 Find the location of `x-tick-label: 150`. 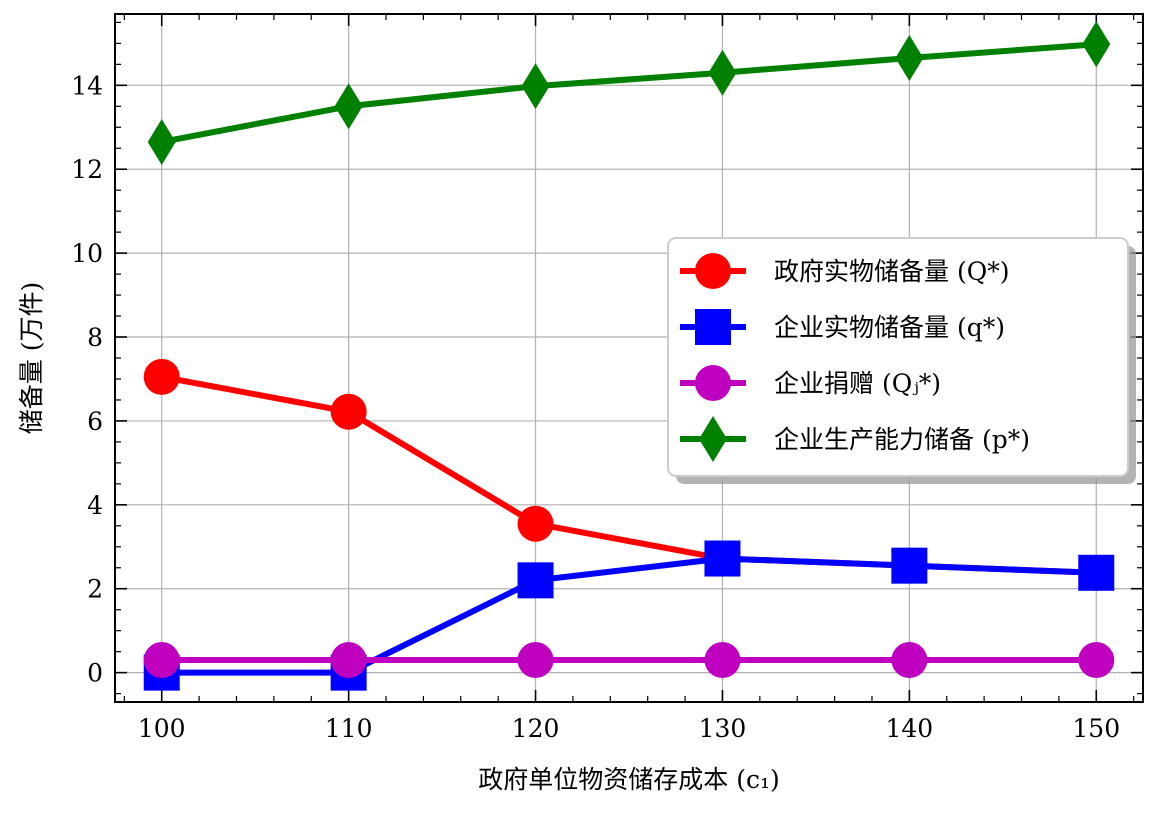

x-tick-label: 150 is located at coordinates (1096, 728).